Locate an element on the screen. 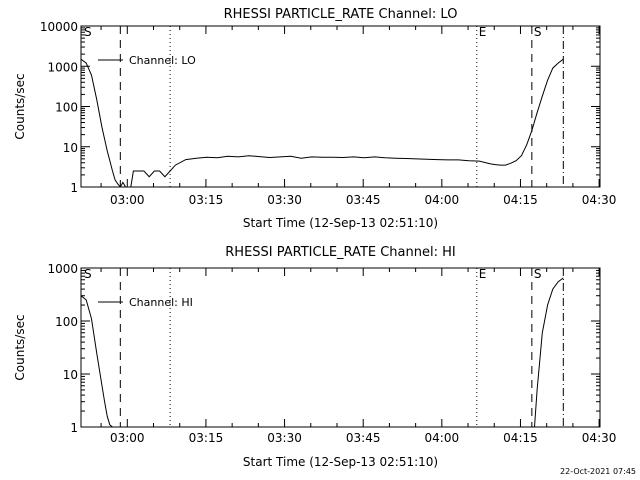 This screenshot has height=480, width=640. footer-timestamp: 22-Oct-2021 07:45 is located at coordinates (598, 471).